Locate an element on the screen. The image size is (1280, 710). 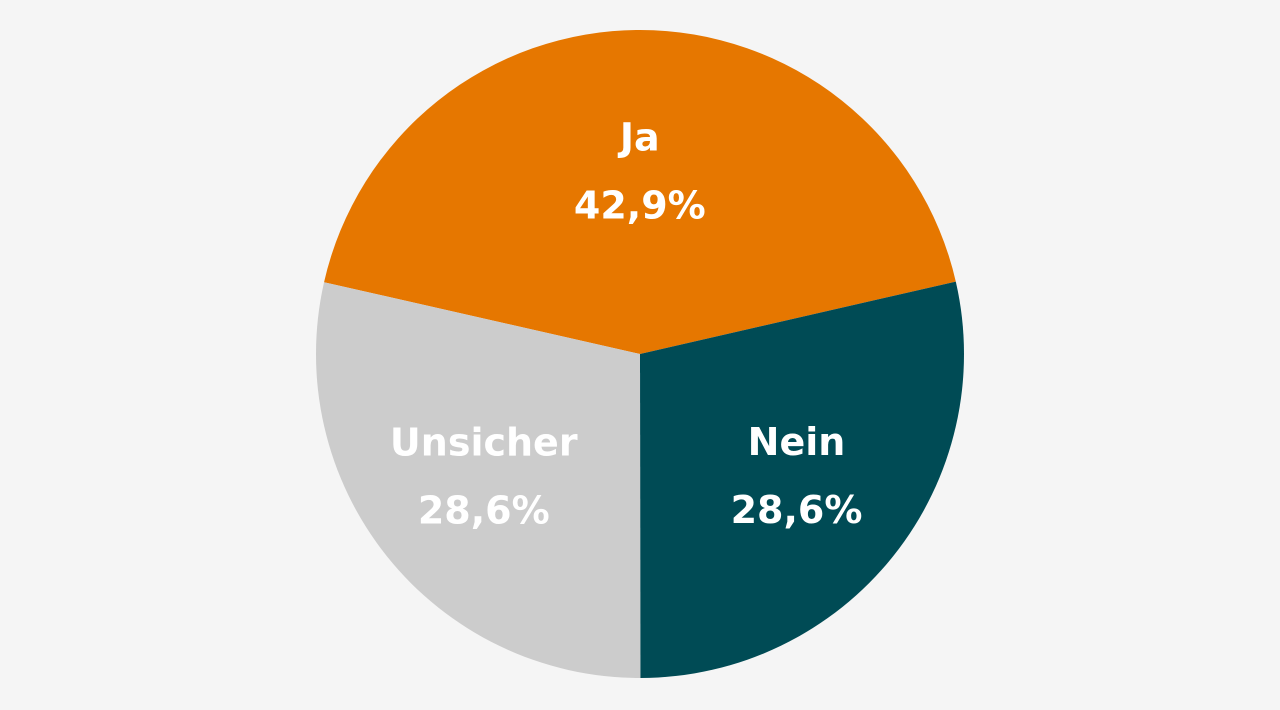
slice-nein is located at coordinates (802, 479).